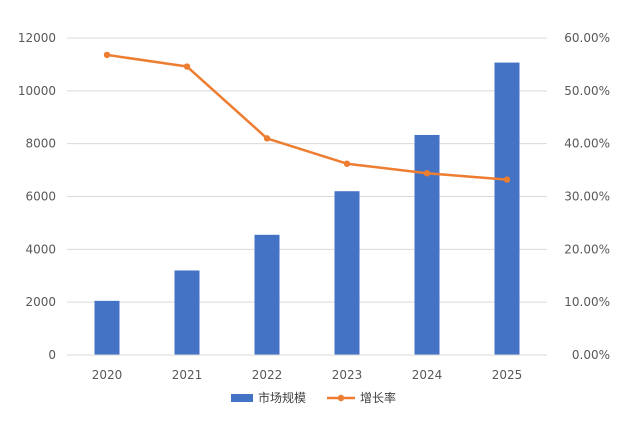  What do you see at coordinates (427, 244) in the screenshot?
I see `bar-2024` at bounding box center [427, 244].